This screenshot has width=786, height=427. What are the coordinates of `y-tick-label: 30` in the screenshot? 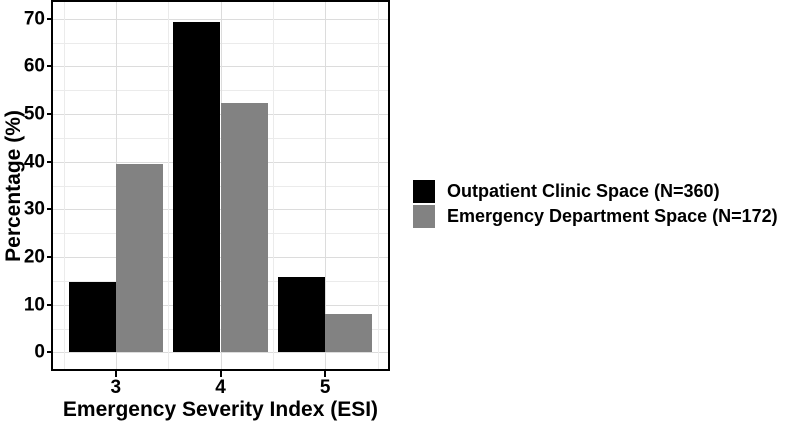 It's located at (34, 209).